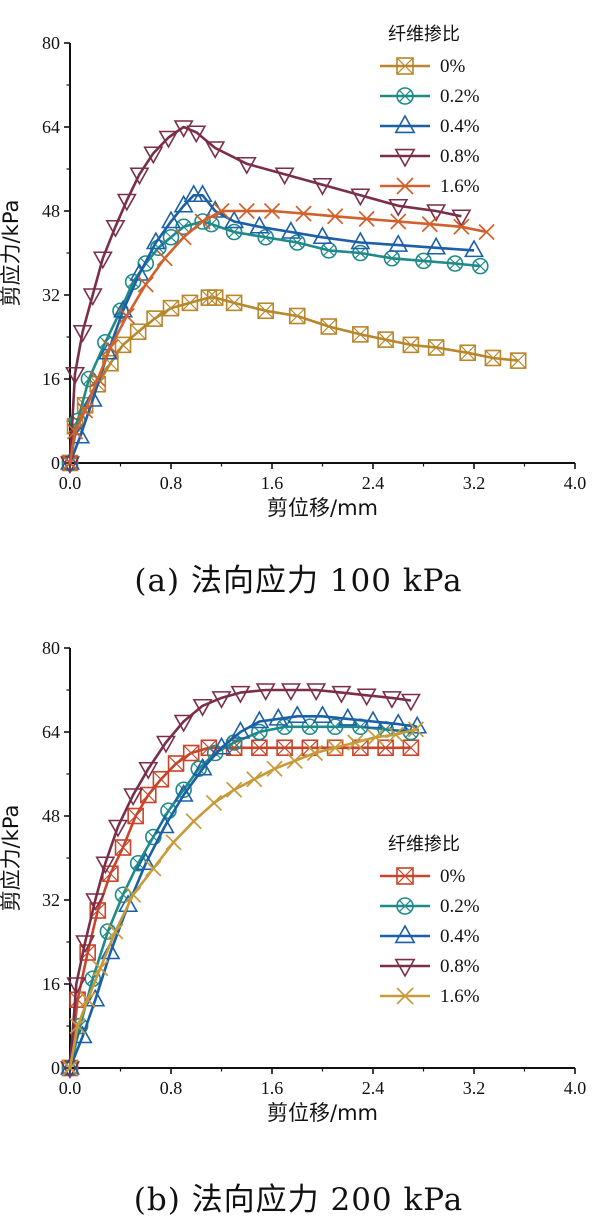 The image size is (597, 1219). What do you see at coordinates (51, 127) in the screenshot?
I see `y-tick-label: 64` at bounding box center [51, 127].